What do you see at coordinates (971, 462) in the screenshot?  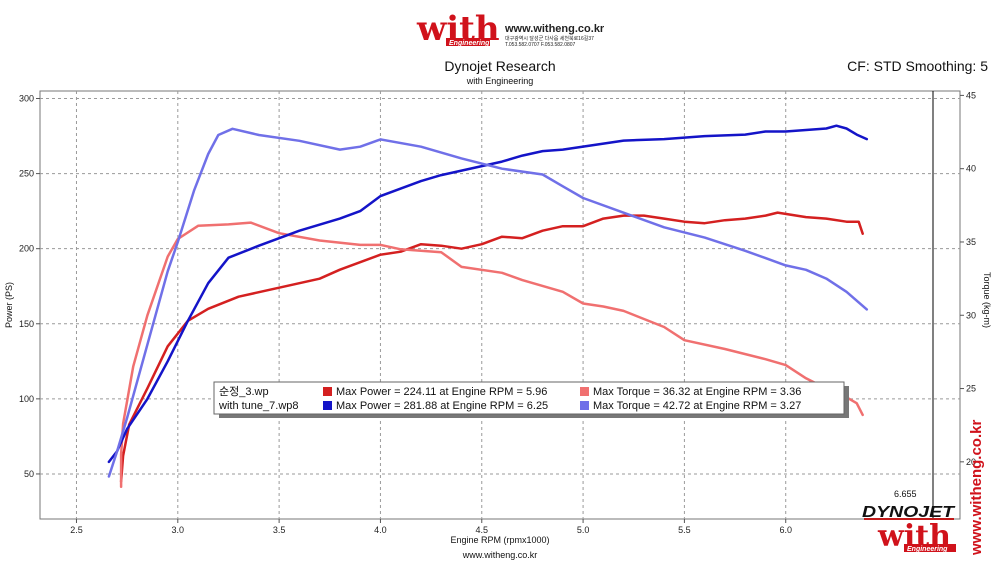 I see `y2-tick-label: 20` at bounding box center [971, 462].